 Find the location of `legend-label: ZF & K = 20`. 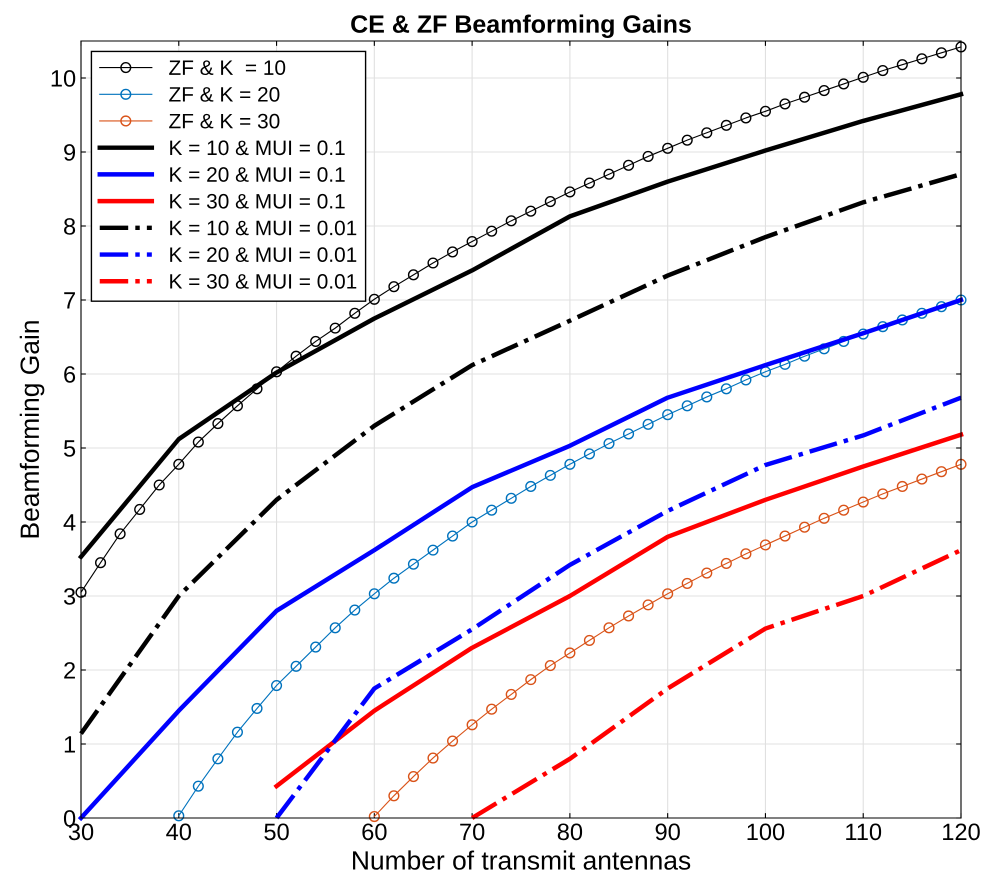

legend-label: ZF & K = 20 is located at coordinates (224, 94).